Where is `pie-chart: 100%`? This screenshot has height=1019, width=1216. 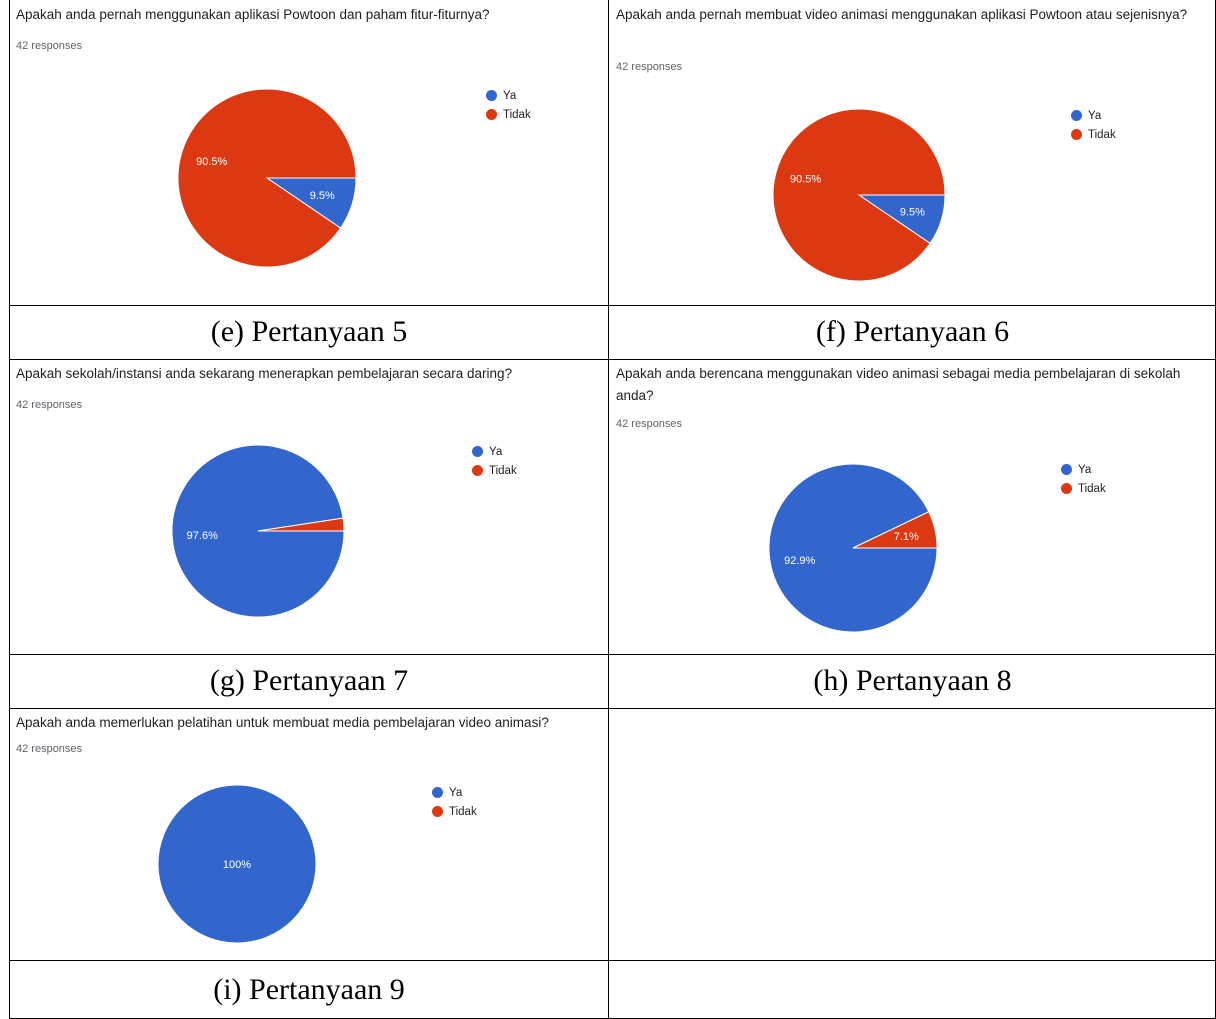 pie-chart: 100% is located at coordinates (237, 864).